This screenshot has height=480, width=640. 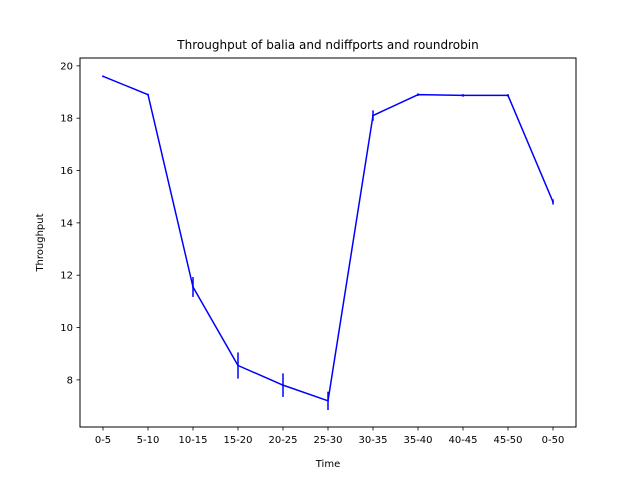 I want to click on y-tick-label-2: 12, so click(x=66, y=276).